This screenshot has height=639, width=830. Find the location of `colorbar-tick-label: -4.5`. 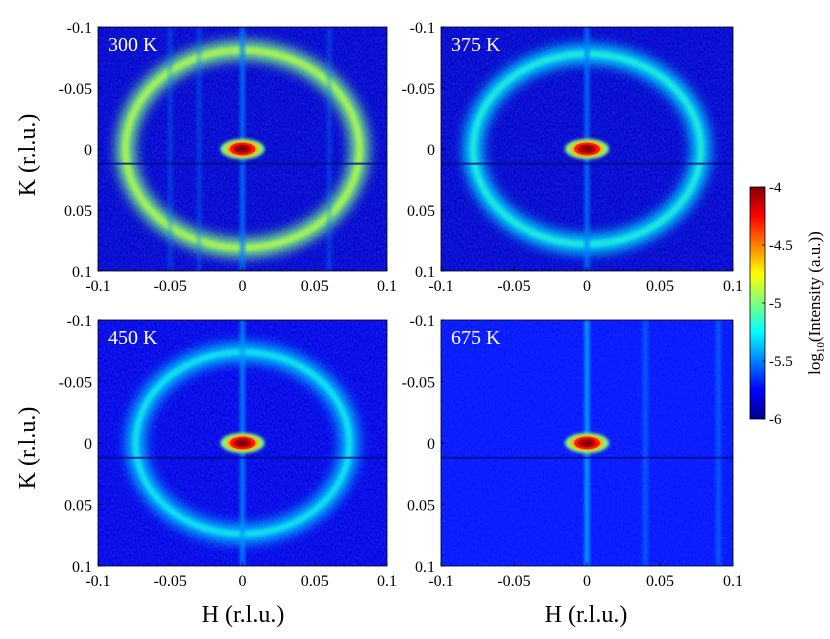

colorbar-tick-label: -4.5 is located at coordinates (781, 246).